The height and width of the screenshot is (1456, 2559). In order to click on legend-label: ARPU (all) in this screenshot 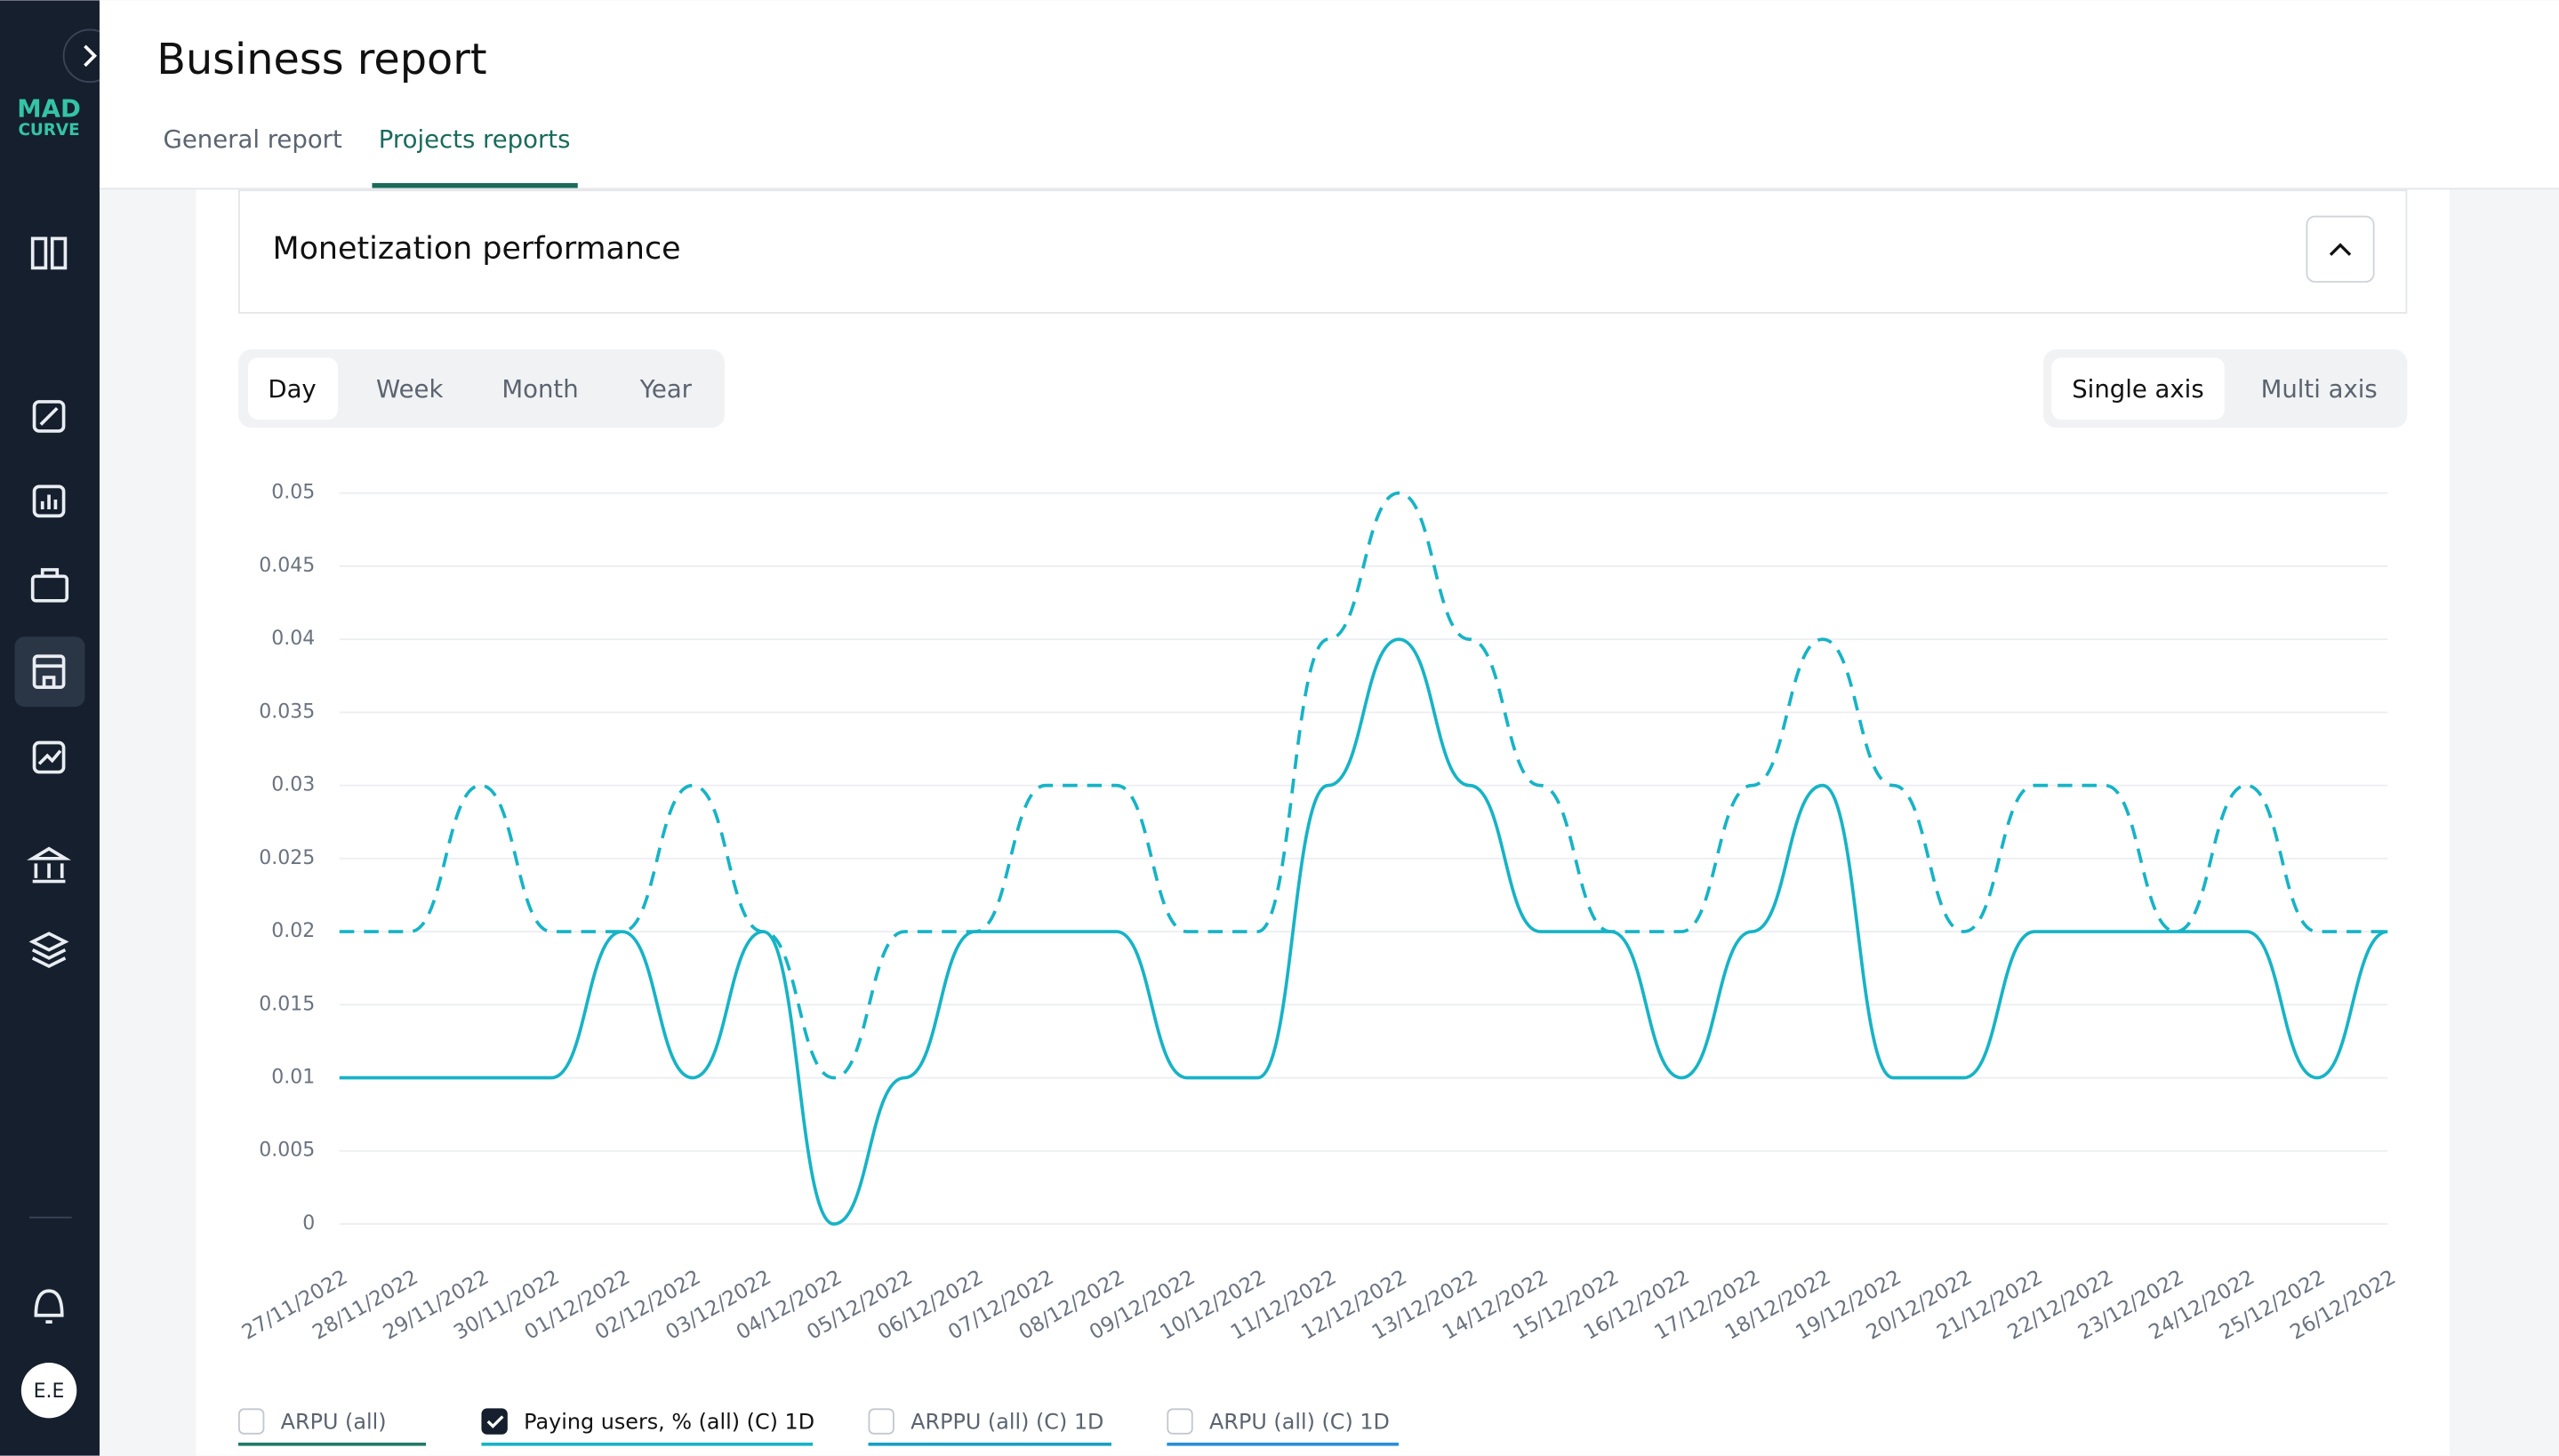, I will do `click(334, 1421)`.